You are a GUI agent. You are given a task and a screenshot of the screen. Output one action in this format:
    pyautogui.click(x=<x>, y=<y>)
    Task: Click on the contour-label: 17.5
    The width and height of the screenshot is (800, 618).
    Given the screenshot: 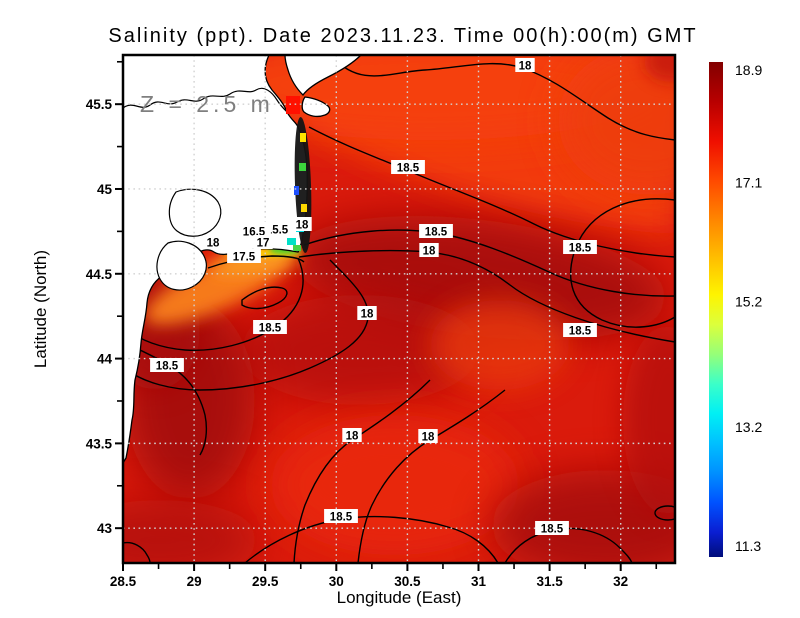 What is the action you would take?
    pyautogui.click(x=244, y=258)
    